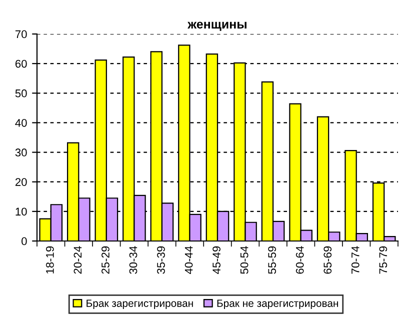 Image resolution: width=412 pixels, height=320 pixels. I want to click on chart-title: женщины, so click(217, 26).